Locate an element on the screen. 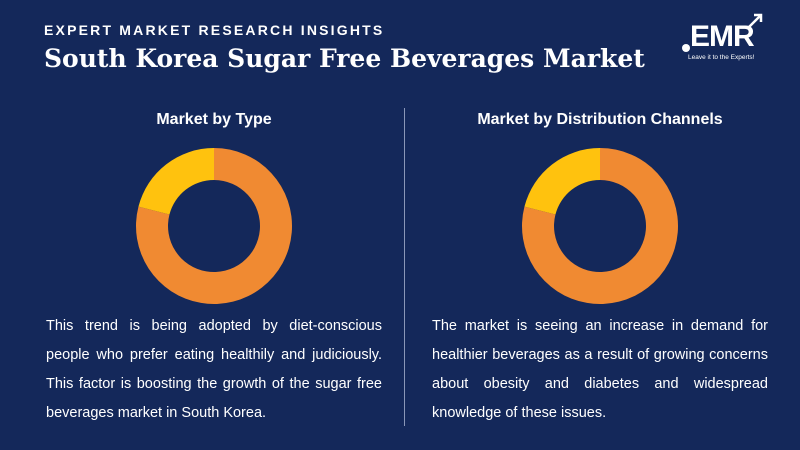 Image resolution: width=800 pixels, height=450 pixels. panel-title-distribution: Market by Distribution Channels is located at coordinates (600, 119).